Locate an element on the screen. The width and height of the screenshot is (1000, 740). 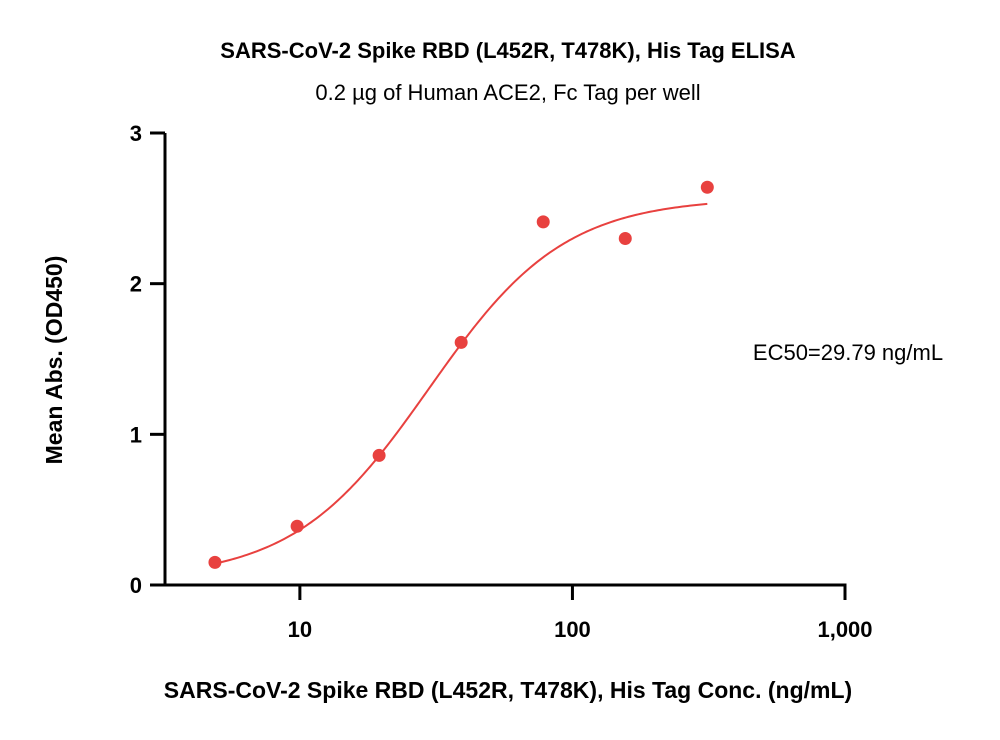
ec50-annotation: EC50=29.79 ng/mL is located at coordinates (848, 352).